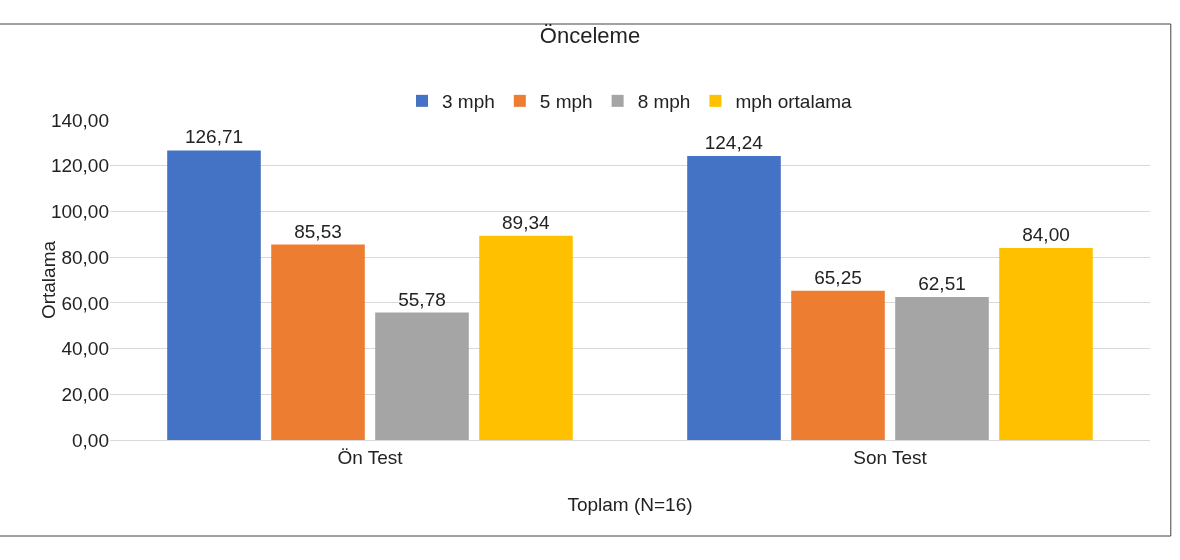 This screenshot has width=1180, height=560. I want to click on y-tick-label: 140,00, so click(79, 120).